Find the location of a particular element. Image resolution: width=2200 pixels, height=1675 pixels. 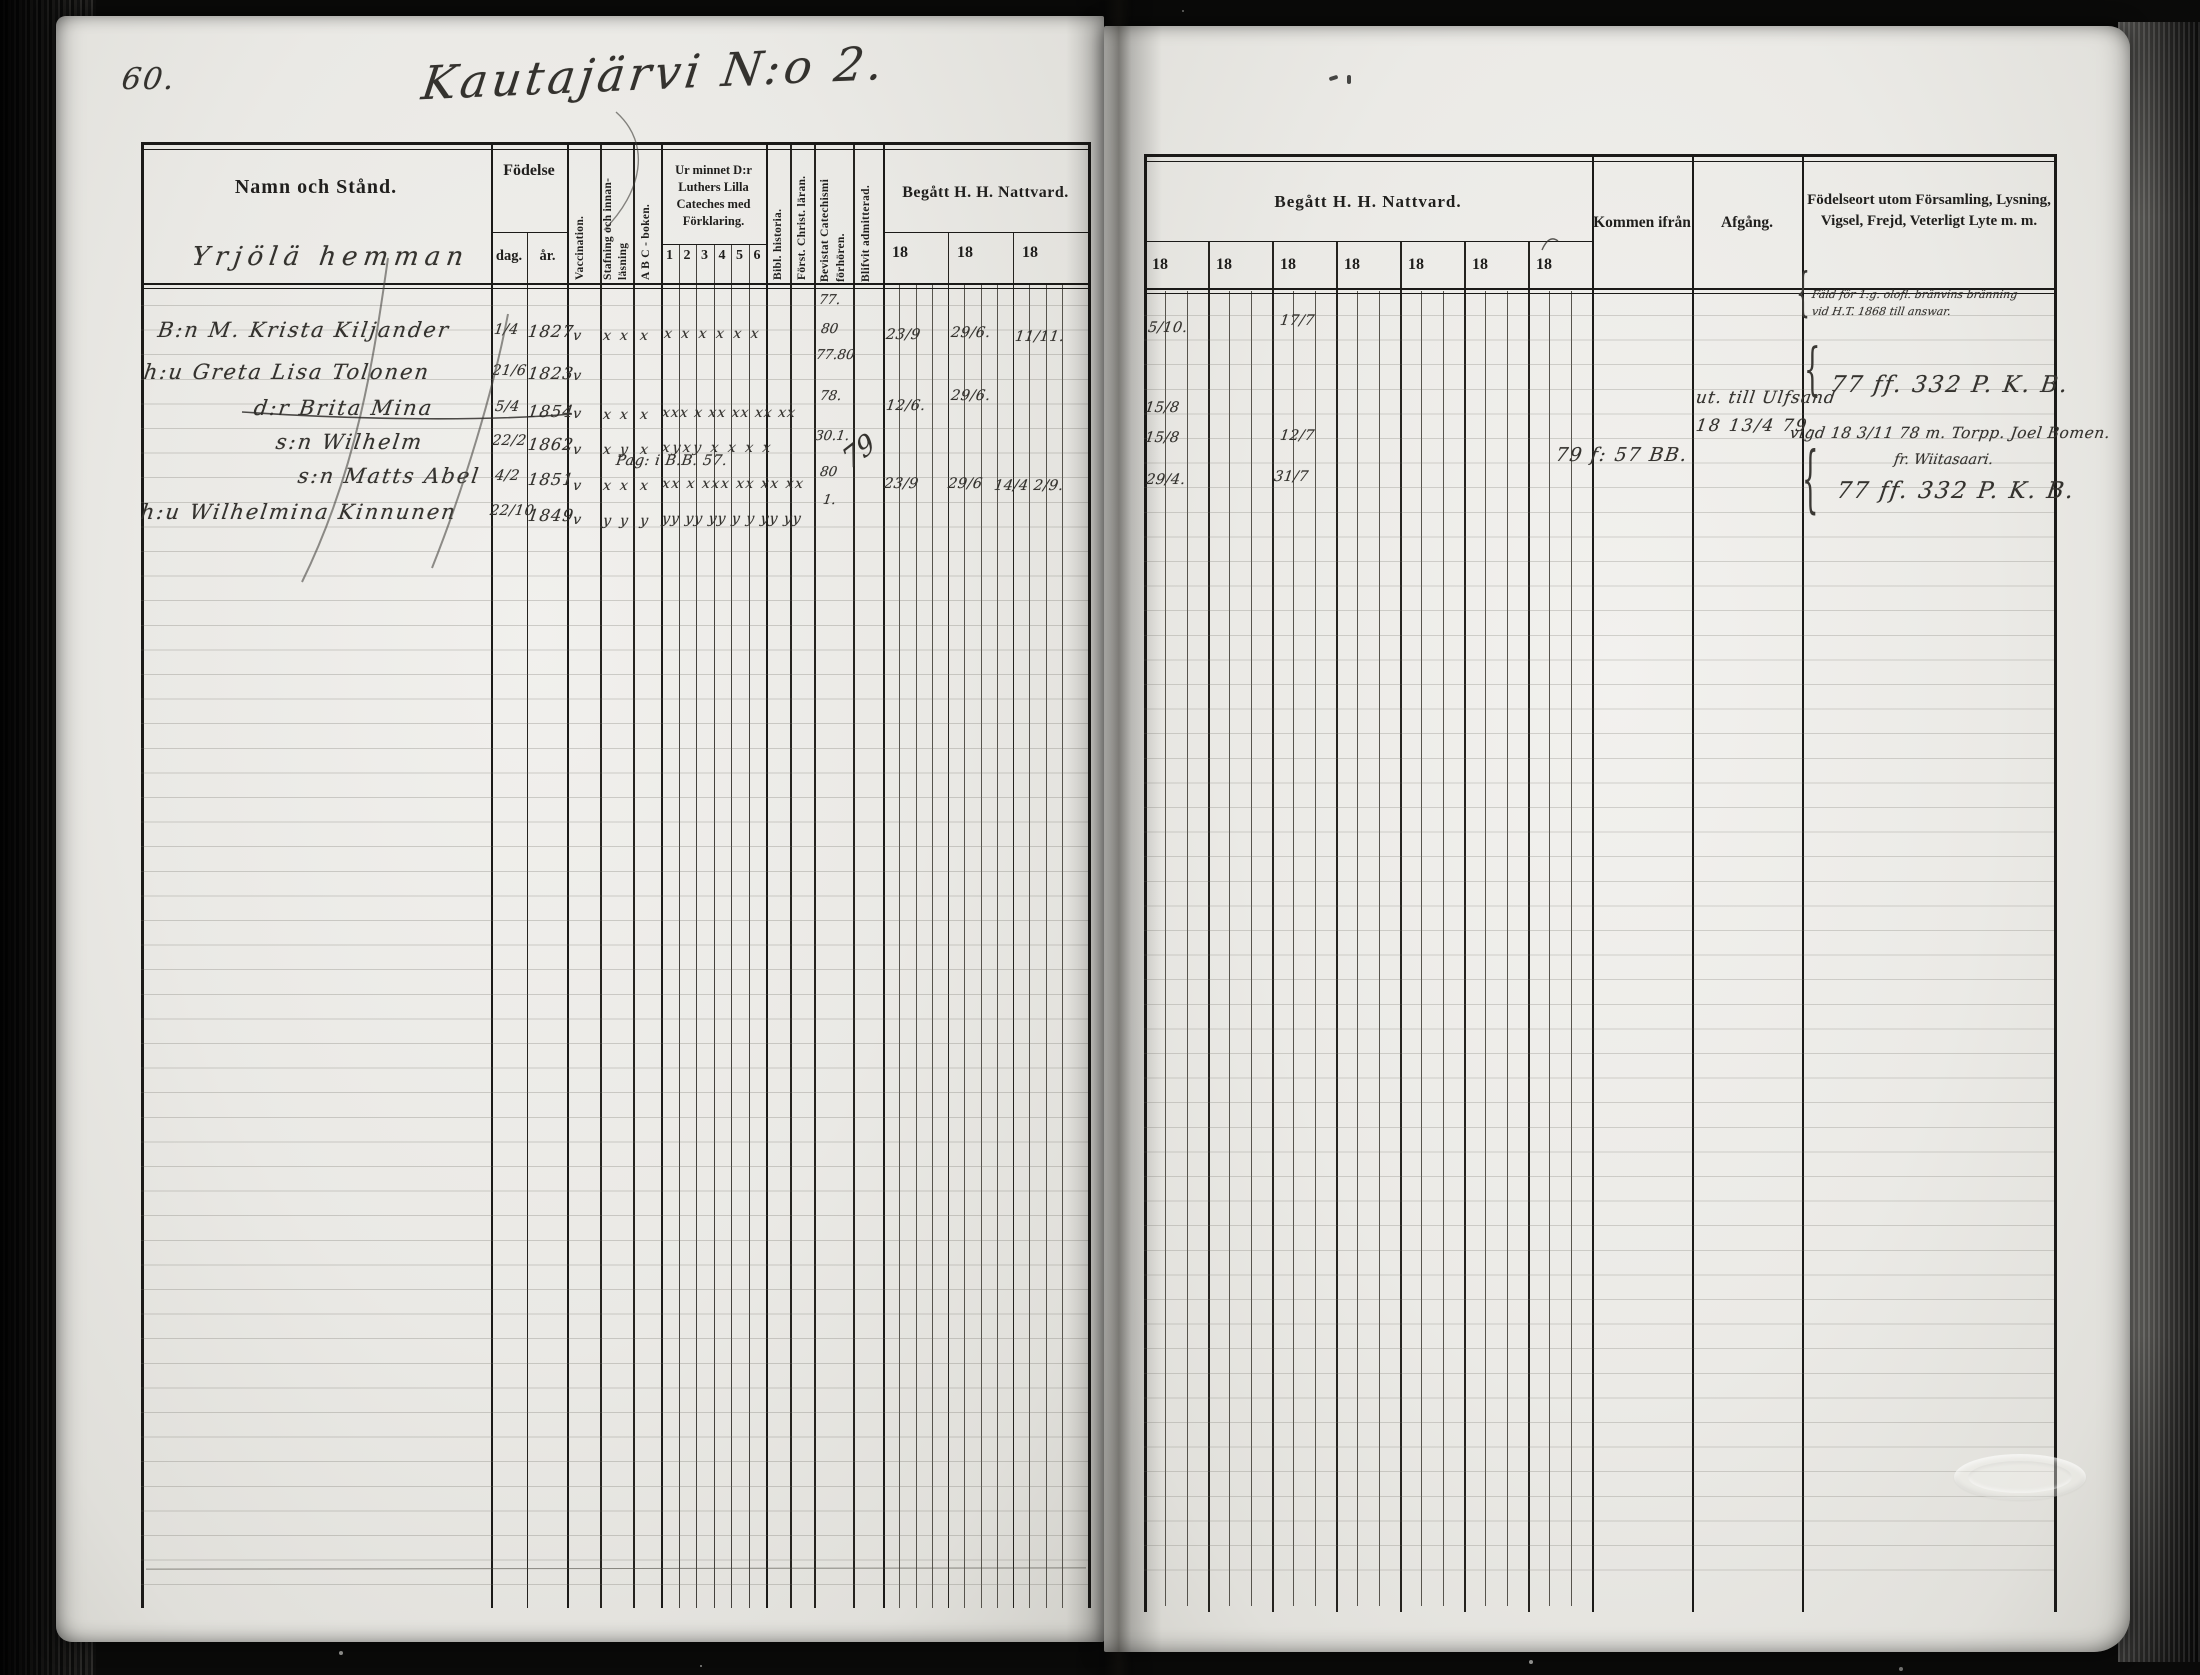

exam-note: 77.80 is located at coordinates (835, 355).